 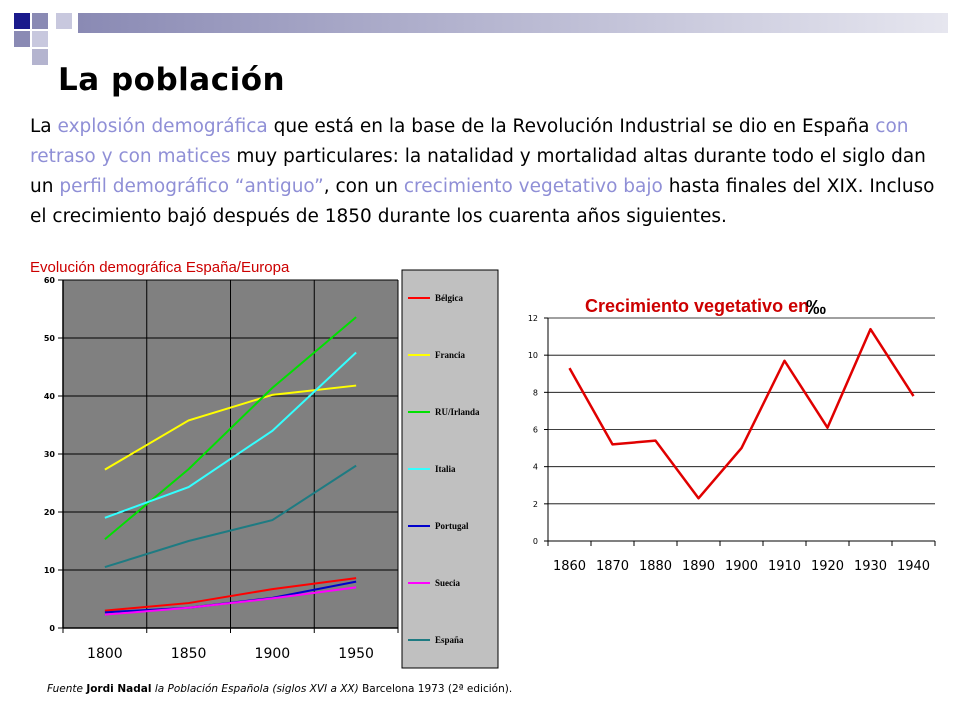 What do you see at coordinates (535, 430) in the screenshot?
I see `y-tick-label: 6` at bounding box center [535, 430].